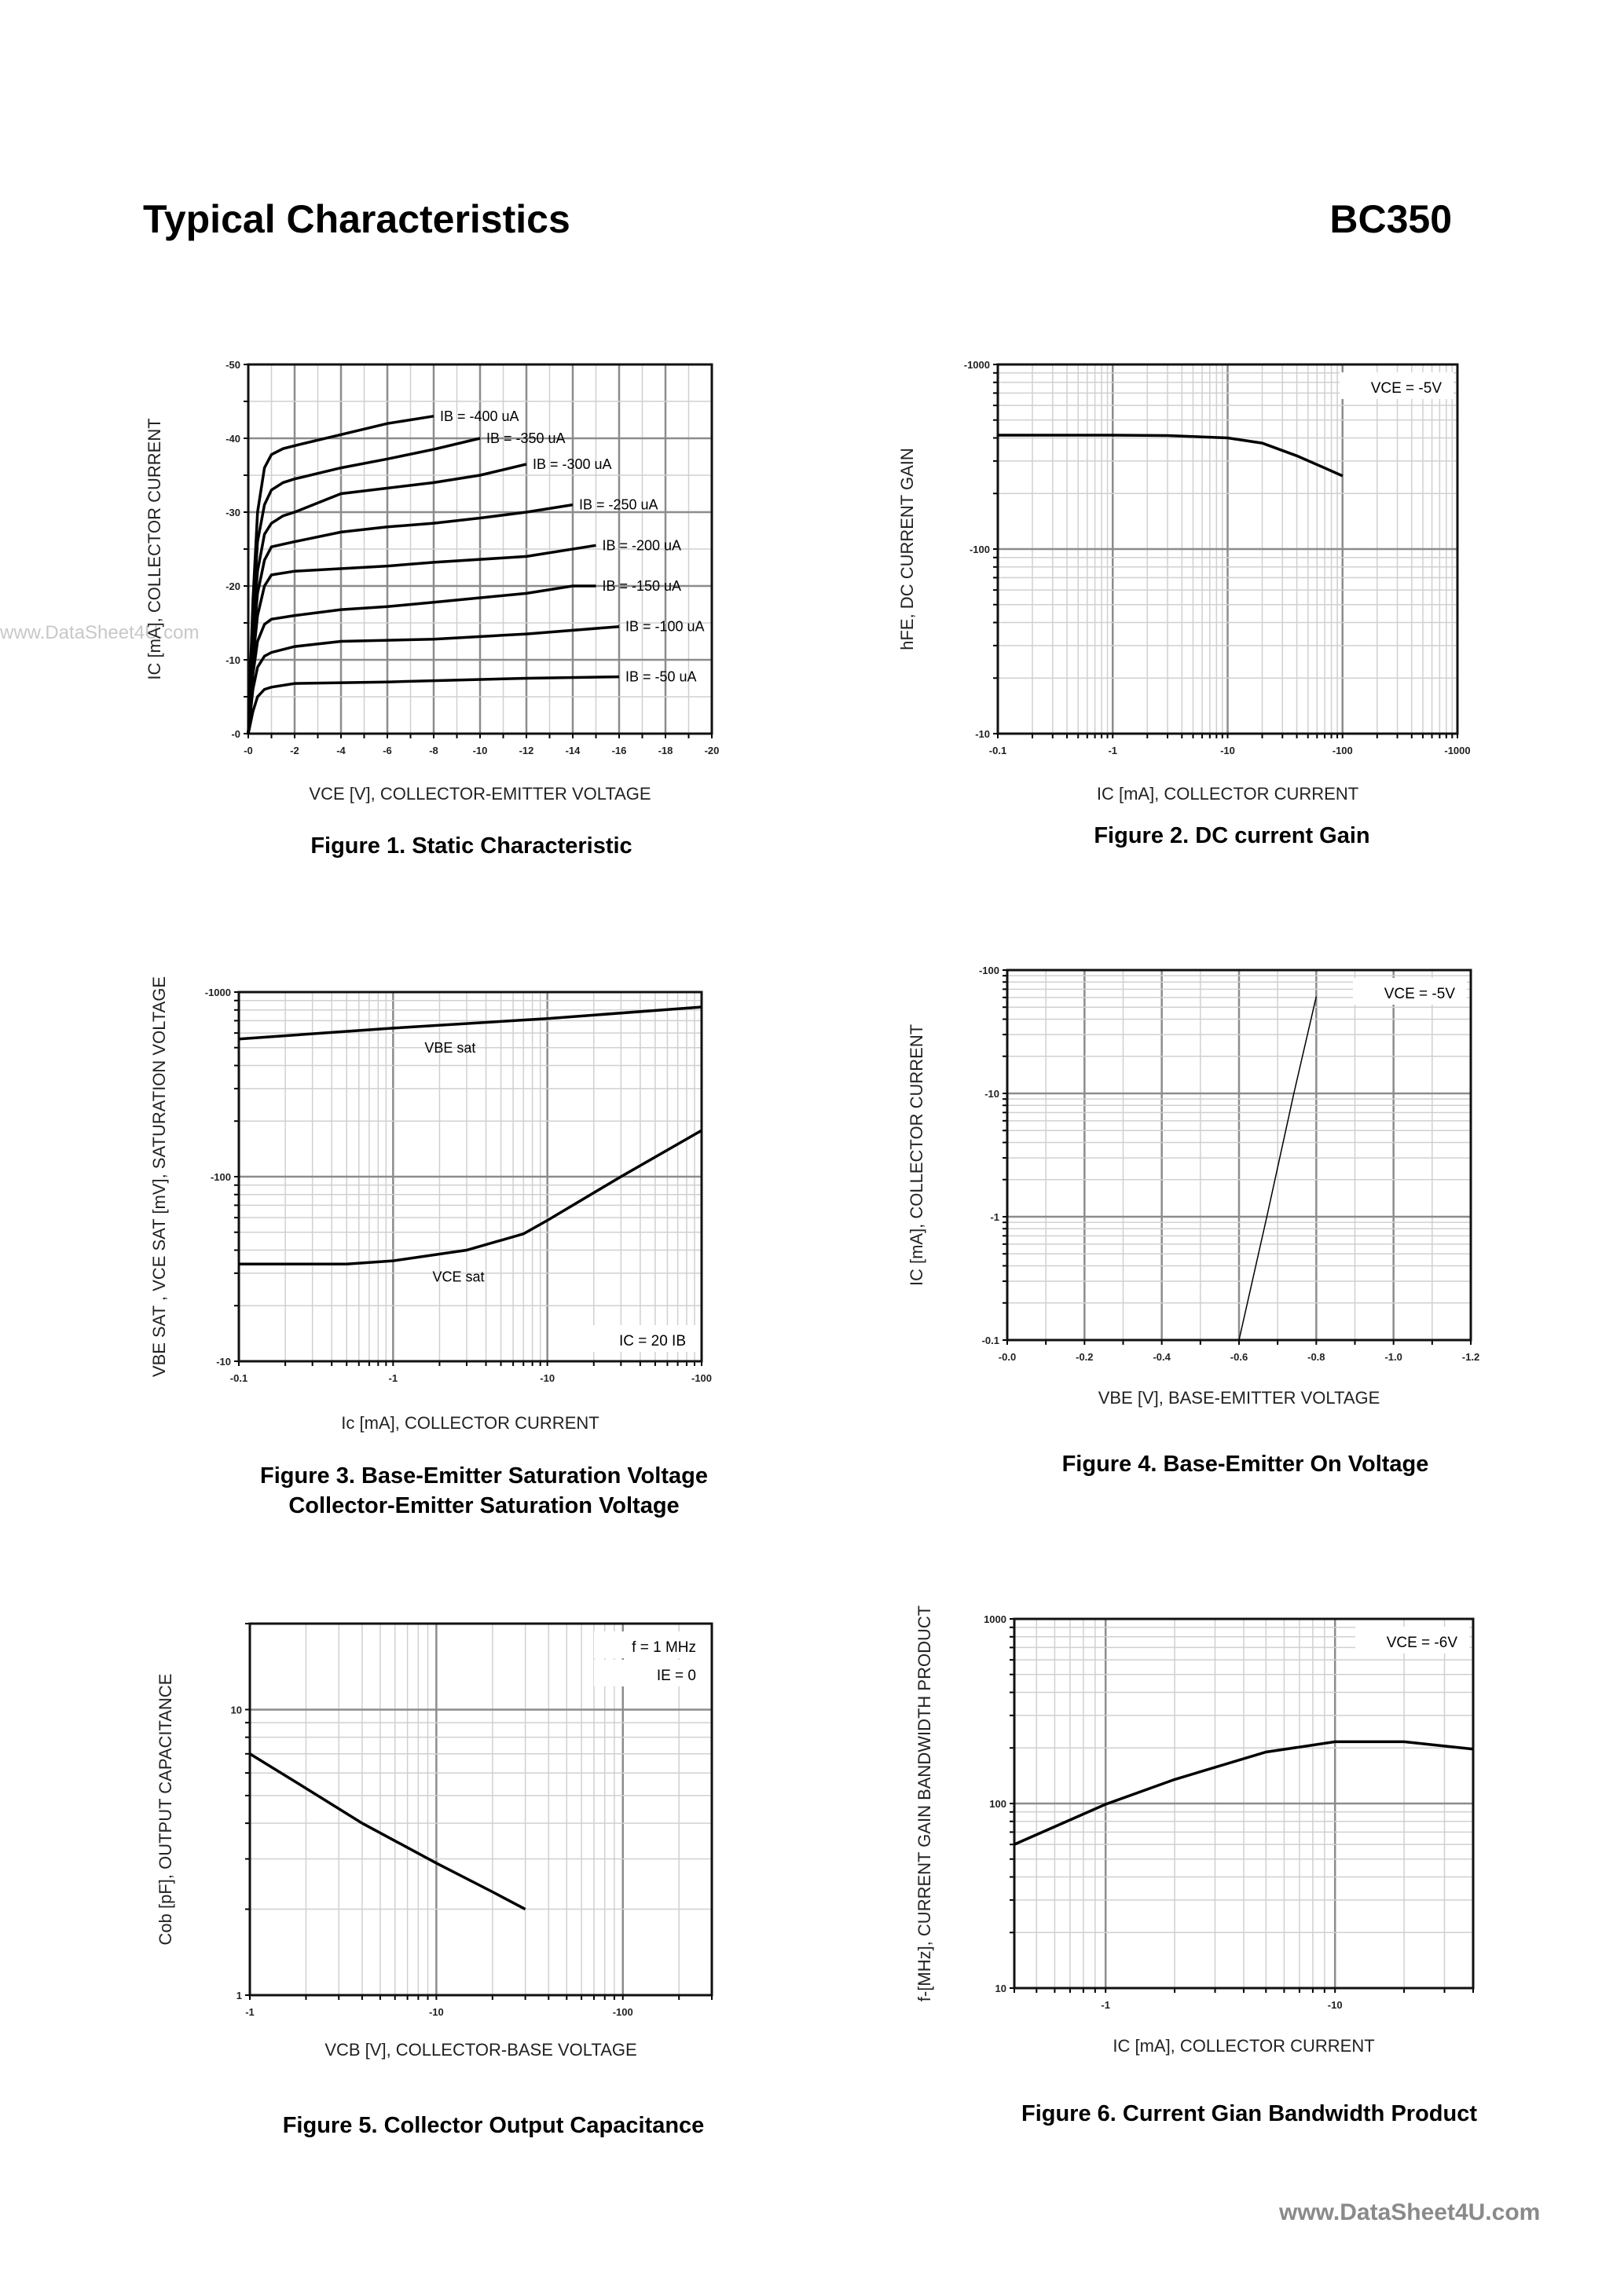 This screenshot has width=1624, height=2296. Describe the element at coordinates (100, 632) in the screenshot. I see `watermark: www.DataSheet4U.com` at that location.